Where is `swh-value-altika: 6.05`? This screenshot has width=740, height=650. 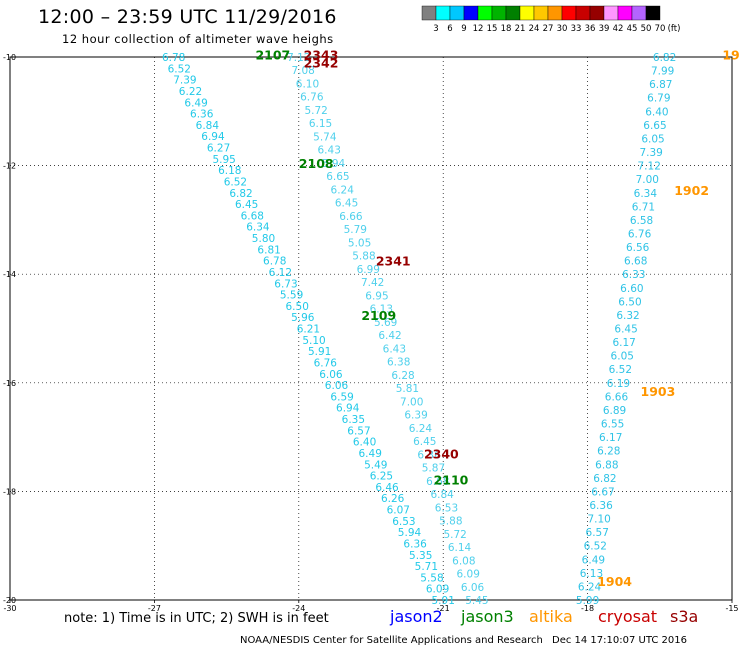
swh-value-altika: 6.05 is located at coordinates (652, 139).